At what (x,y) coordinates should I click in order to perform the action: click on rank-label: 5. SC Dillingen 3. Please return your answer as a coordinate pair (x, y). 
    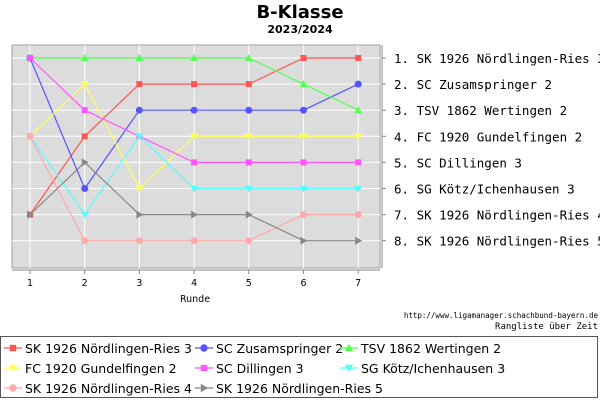
    Looking at the image, I should click on (458, 162).